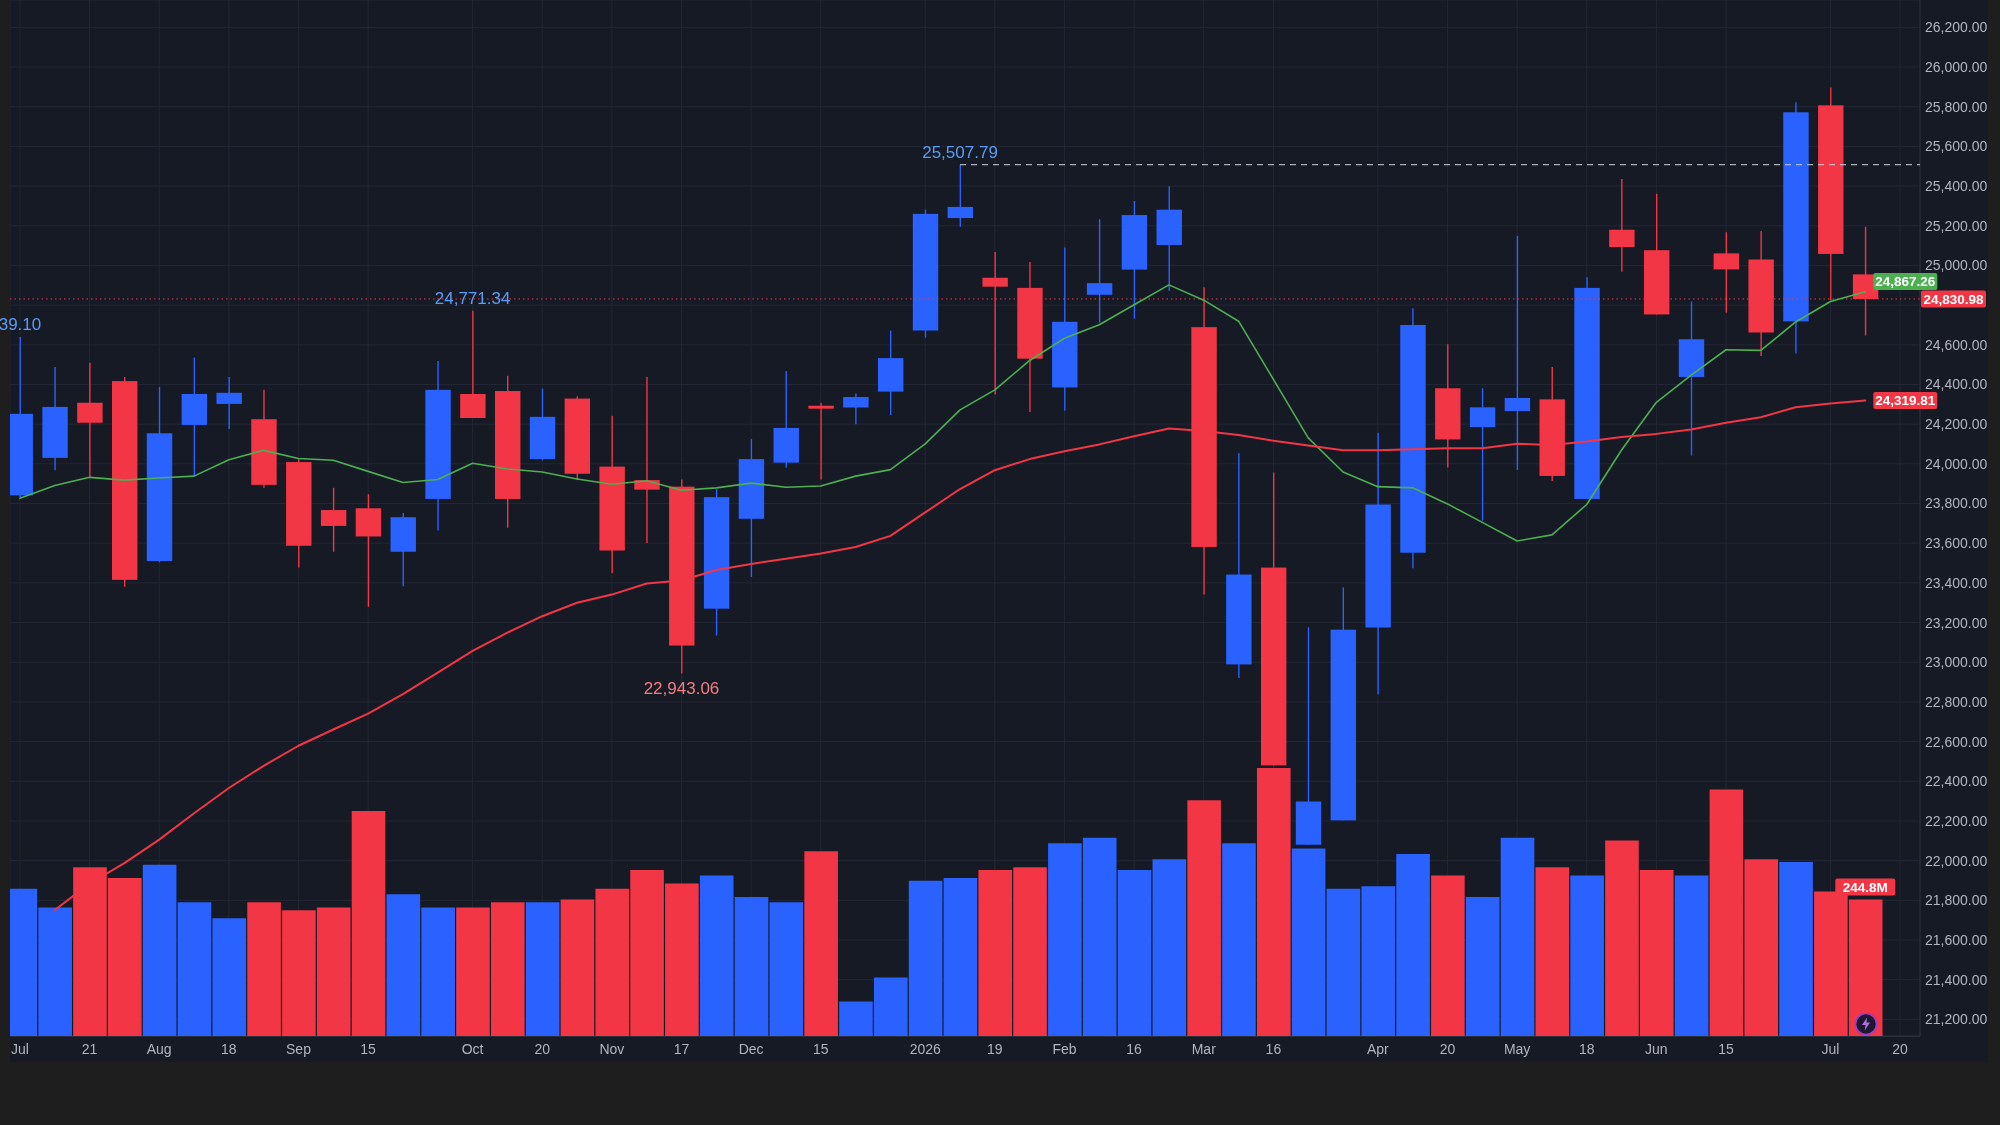 The image size is (2000, 1125). I want to click on y-tick-label: 21,600.00, so click(1956, 939).